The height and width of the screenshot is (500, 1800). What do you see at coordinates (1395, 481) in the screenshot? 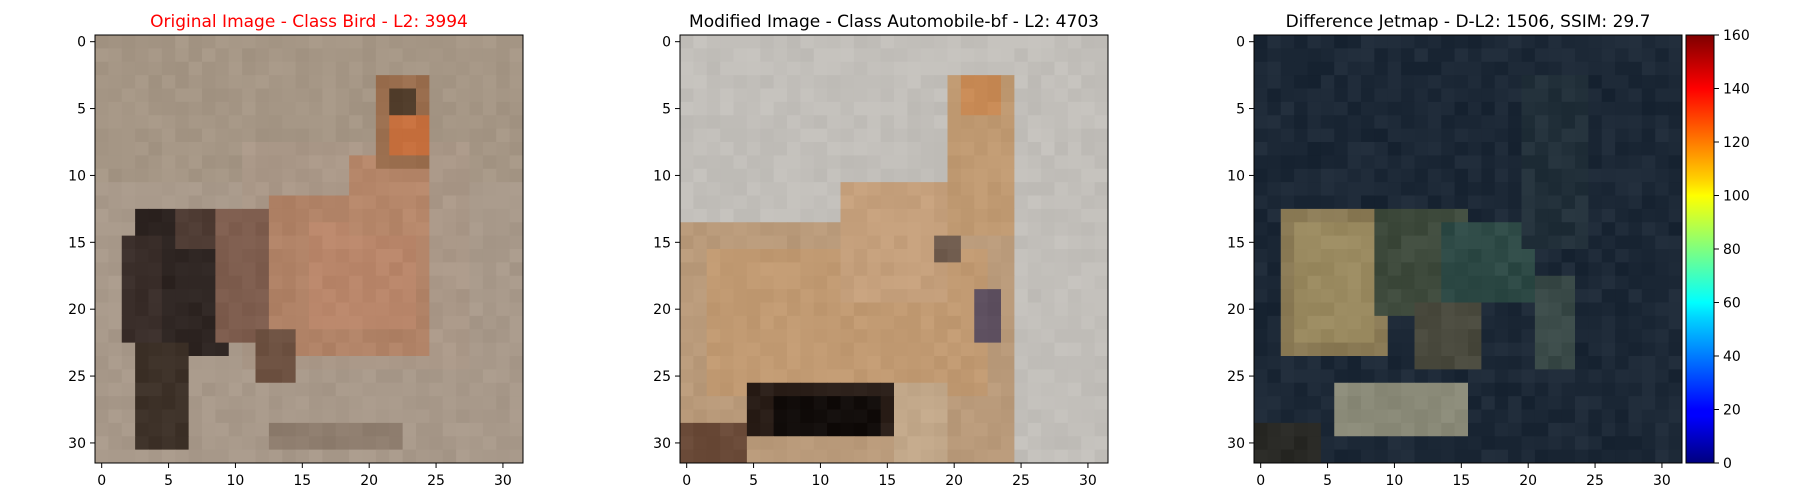
I see `x-tick-label: 10` at bounding box center [1395, 481].